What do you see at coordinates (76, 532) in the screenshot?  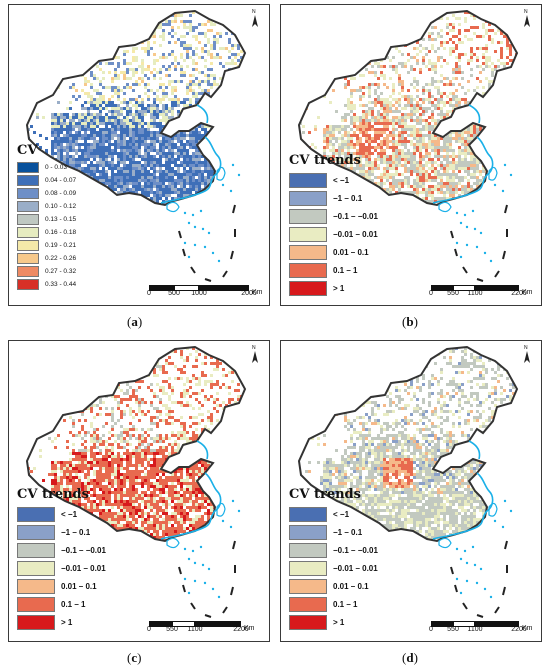 I see `legend-label: −1 – 0.1` at bounding box center [76, 532].